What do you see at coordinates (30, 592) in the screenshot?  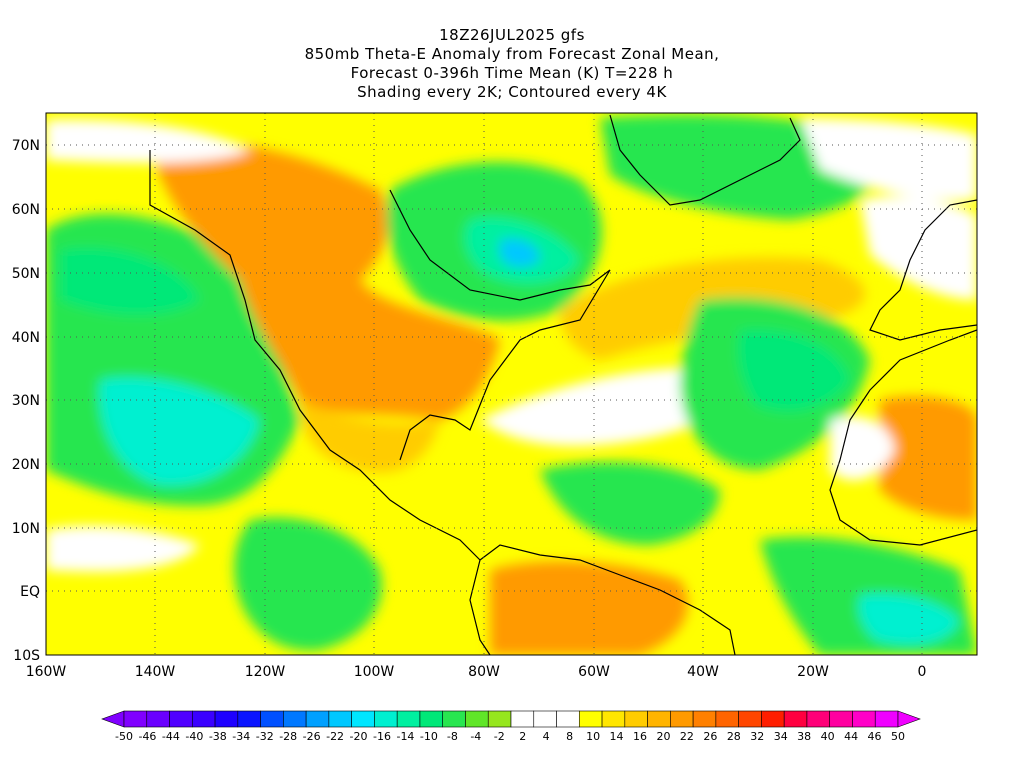 I see `lat-label: EQ` at bounding box center [30, 592].